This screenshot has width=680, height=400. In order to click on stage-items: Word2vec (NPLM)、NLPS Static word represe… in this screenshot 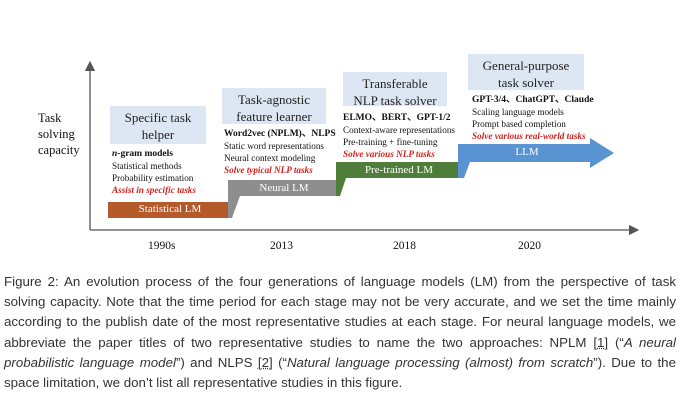, I will do `click(280, 152)`.